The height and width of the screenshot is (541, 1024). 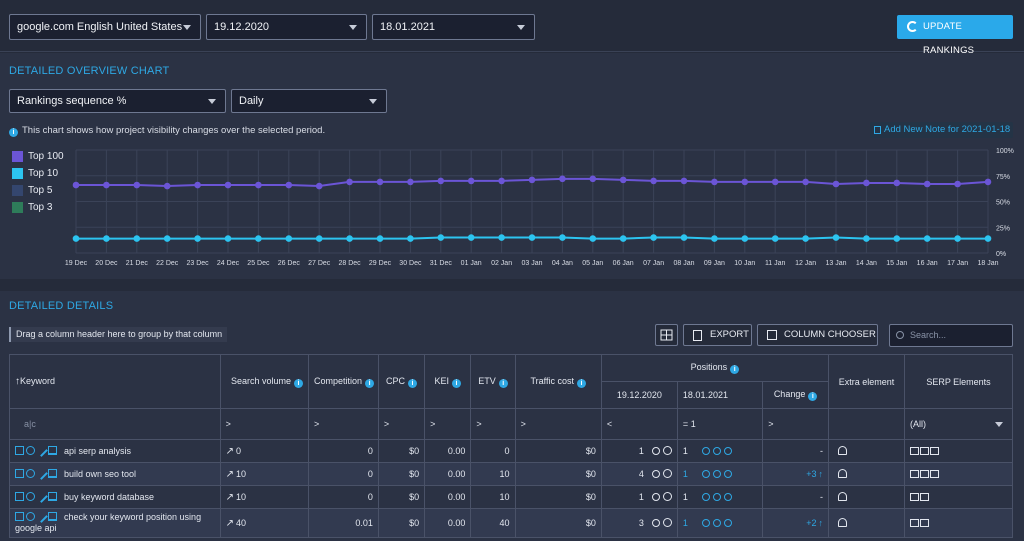 What do you see at coordinates (105, 27) in the screenshot?
I see `search-engine-select: google.com English United States` at bounding box center [105, 27].